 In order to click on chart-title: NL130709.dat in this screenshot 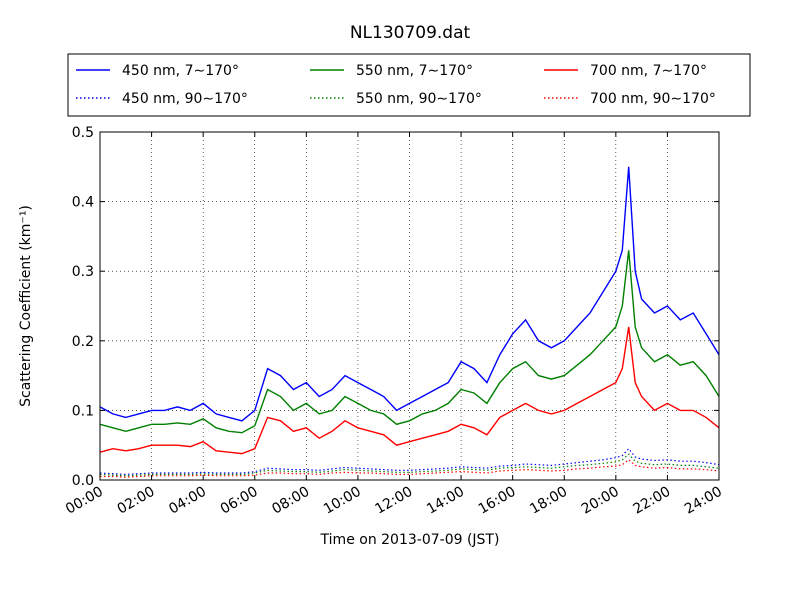, I will do `click(410, 33)`.